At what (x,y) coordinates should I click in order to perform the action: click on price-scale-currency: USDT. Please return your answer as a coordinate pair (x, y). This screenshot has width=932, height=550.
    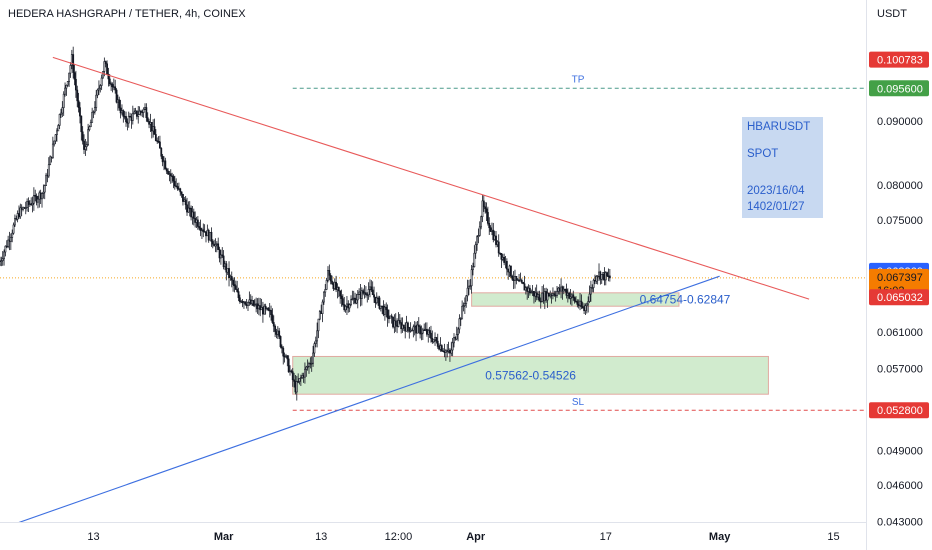
    Looking at the image, I should click on (892, 14).